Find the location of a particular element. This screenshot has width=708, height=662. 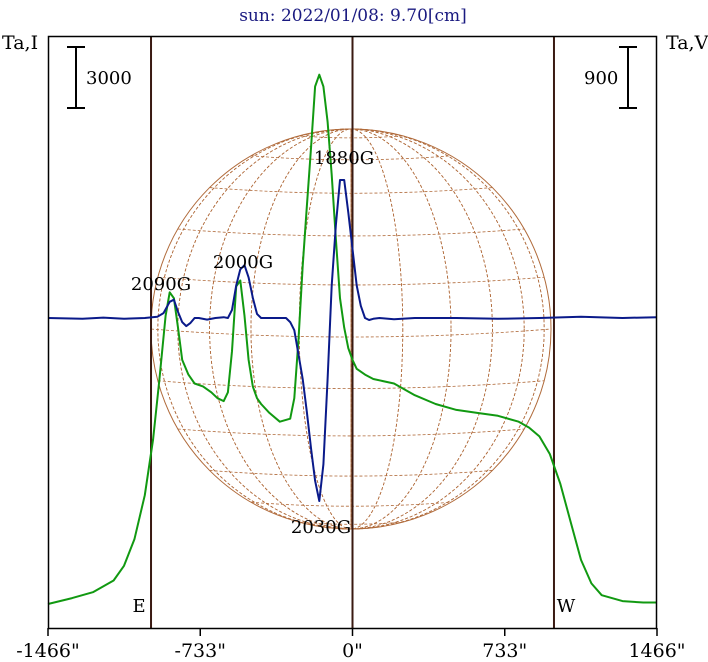

x-tick-label: -1466" is located at coordinates (48, 651).